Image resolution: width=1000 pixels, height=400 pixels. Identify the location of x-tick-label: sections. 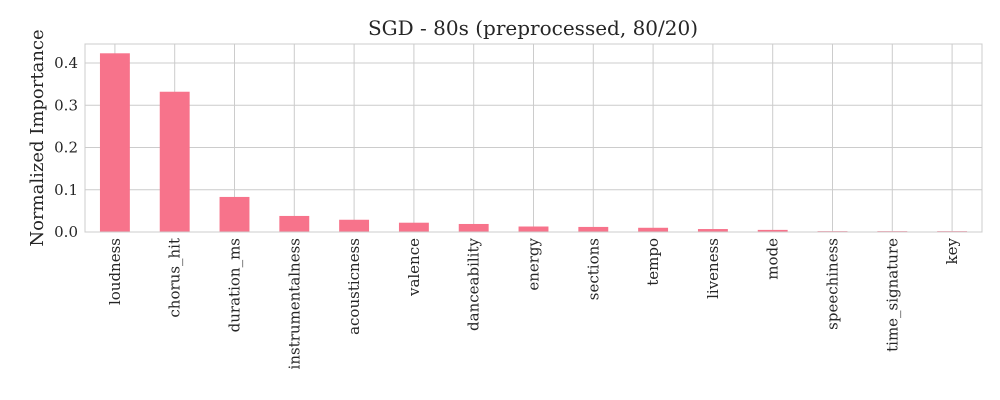
(593, 269).